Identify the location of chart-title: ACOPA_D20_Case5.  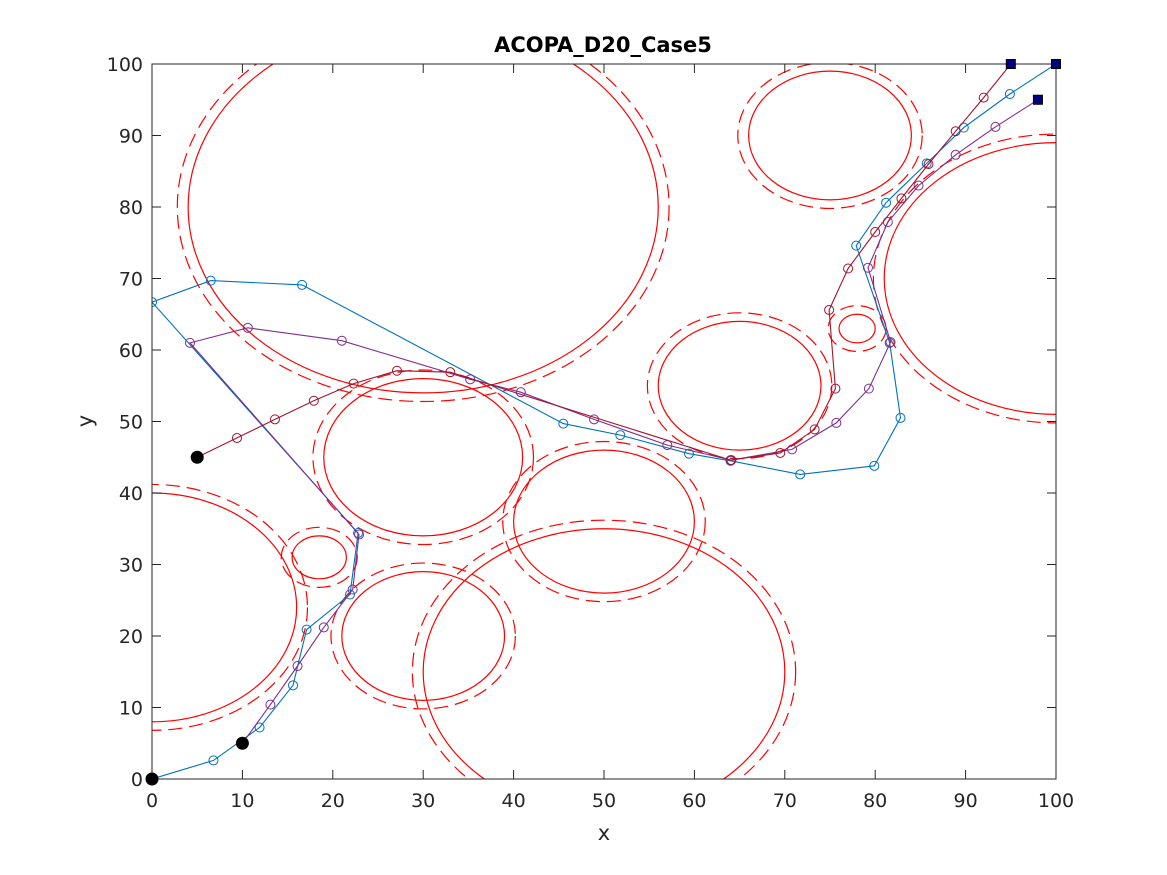
(603, 45).